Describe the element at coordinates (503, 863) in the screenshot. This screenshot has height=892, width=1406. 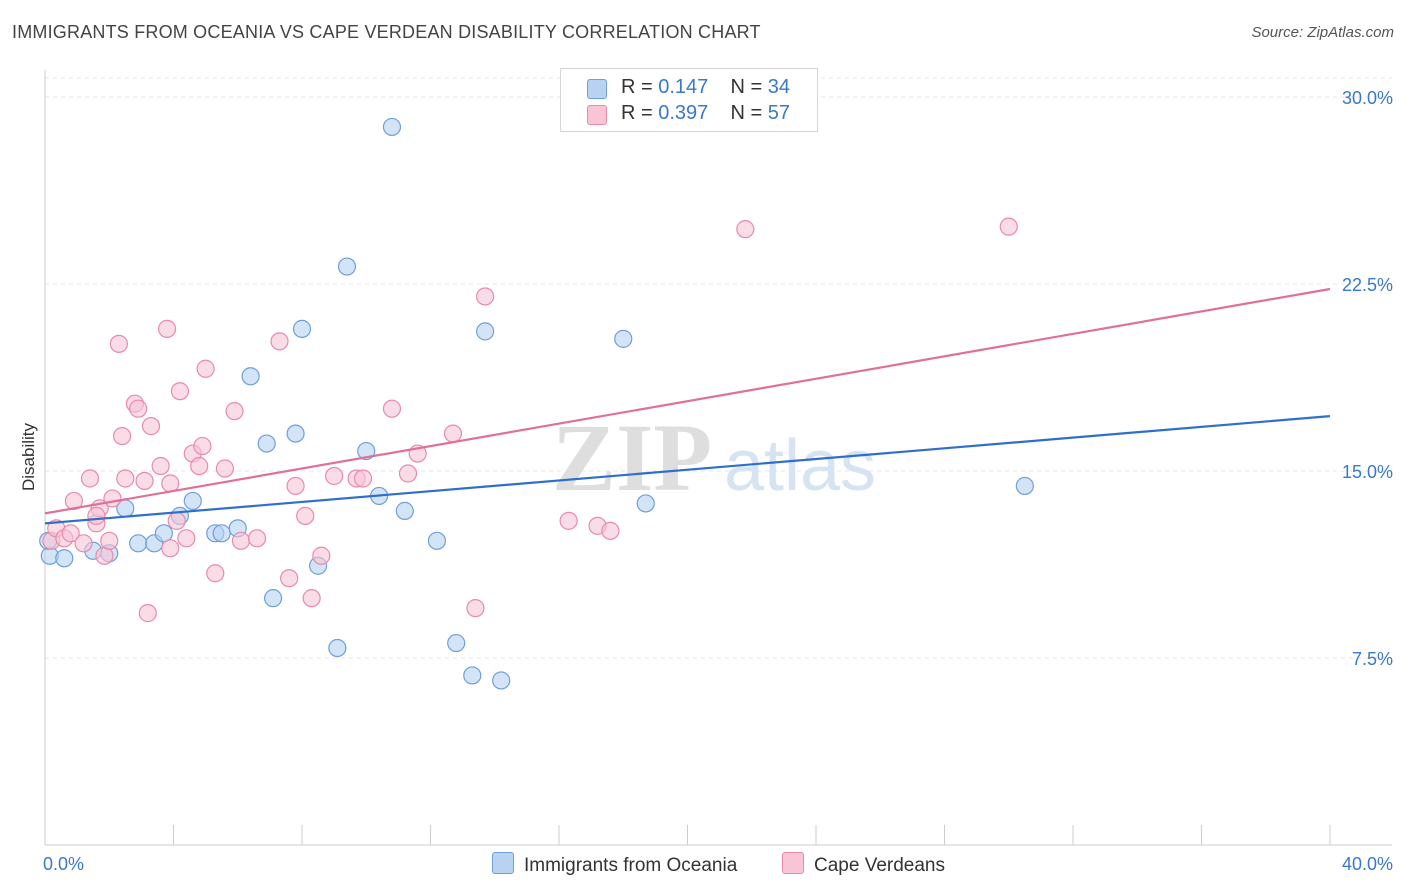
I see `series-swatch-blue` at that location.